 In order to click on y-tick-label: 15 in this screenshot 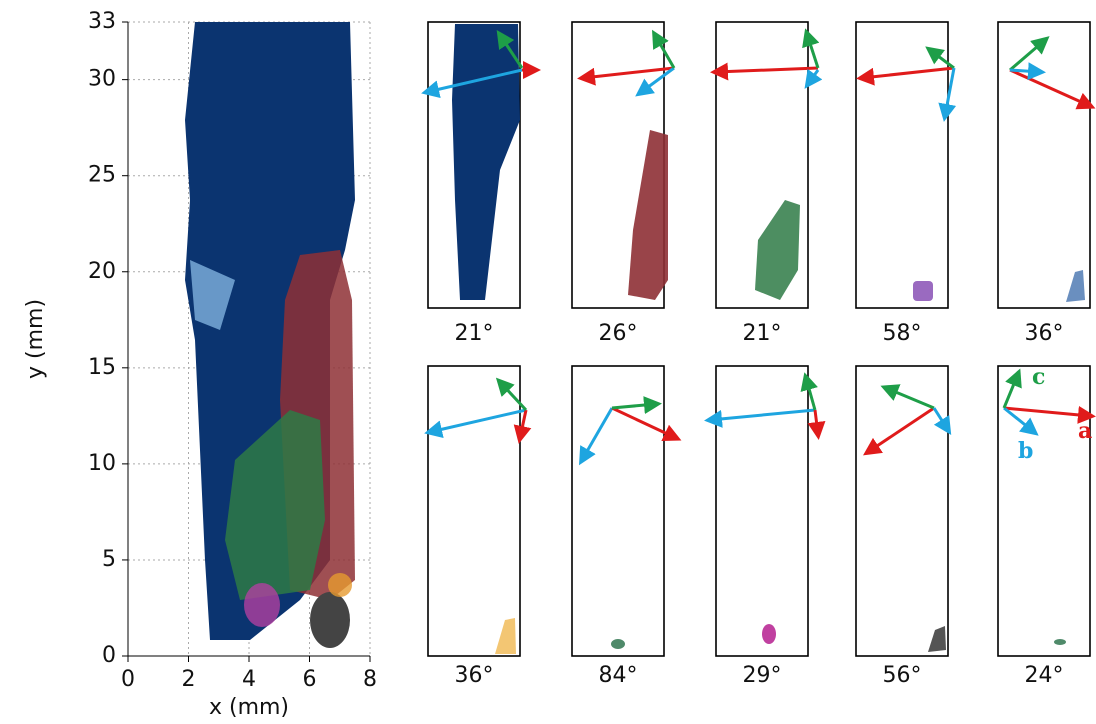, I will do `click(102, 367)`.